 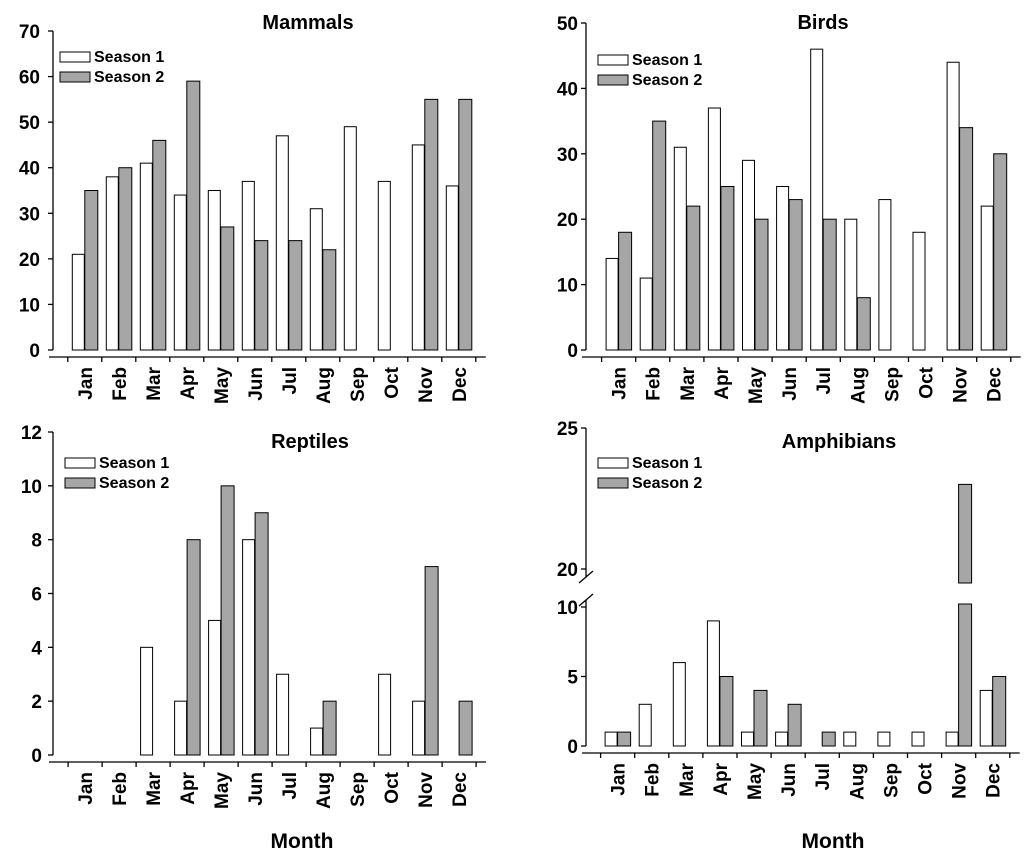 I want to click on y-tick-label: 4, so click(x=36, y=648).